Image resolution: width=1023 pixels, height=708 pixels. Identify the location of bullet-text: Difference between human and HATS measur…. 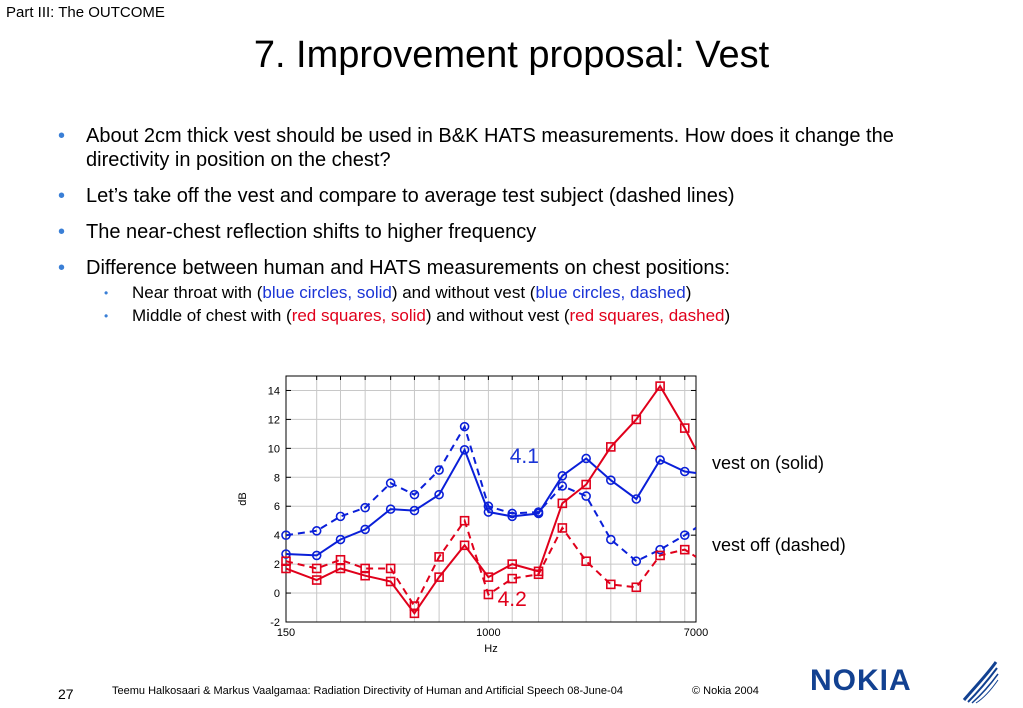
(408, 268).